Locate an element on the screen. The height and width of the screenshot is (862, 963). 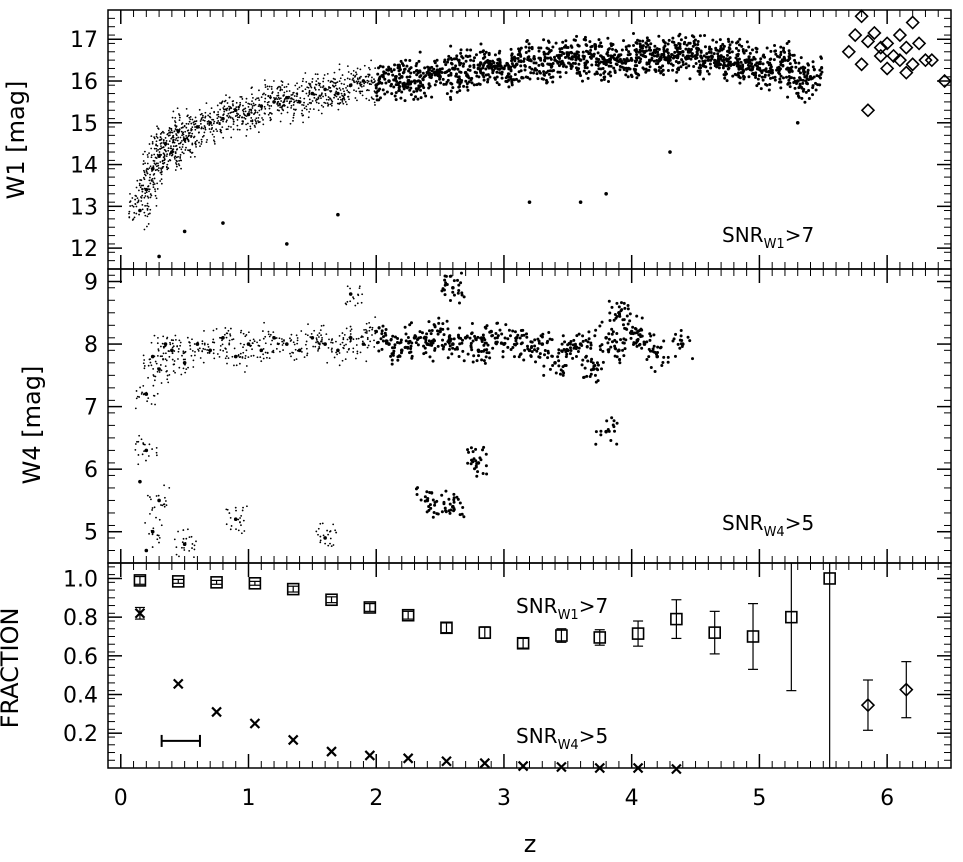
panel-top-density-dot-2021 is located at coordinates (286, 86).